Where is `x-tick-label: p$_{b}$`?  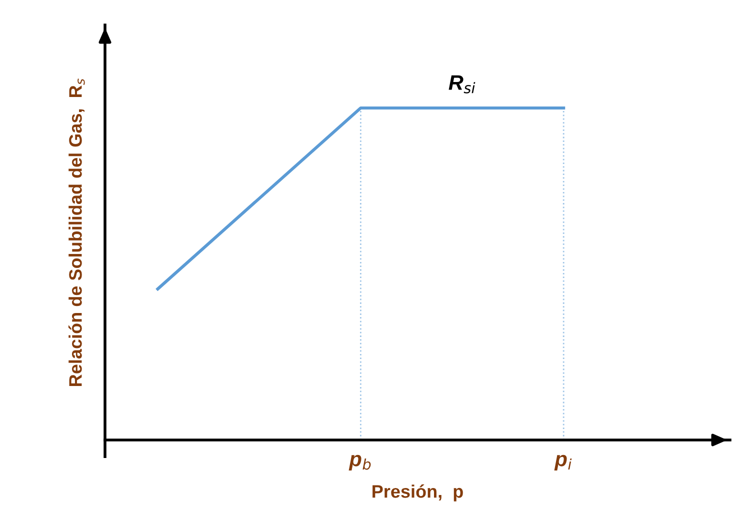 x-tick-label: p$_{b}$ is located at coordinates (359, 462).